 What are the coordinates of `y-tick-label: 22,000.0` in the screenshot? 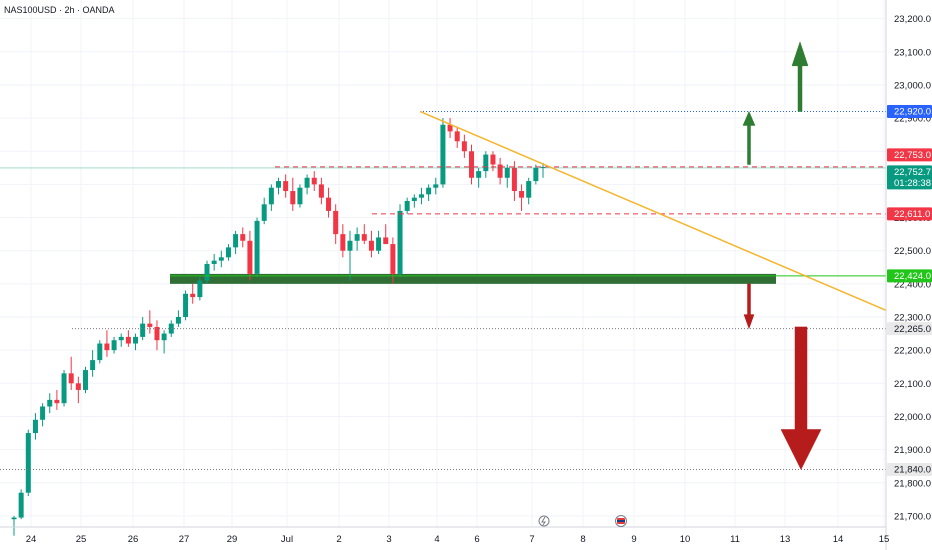 It's located at (912, 417).